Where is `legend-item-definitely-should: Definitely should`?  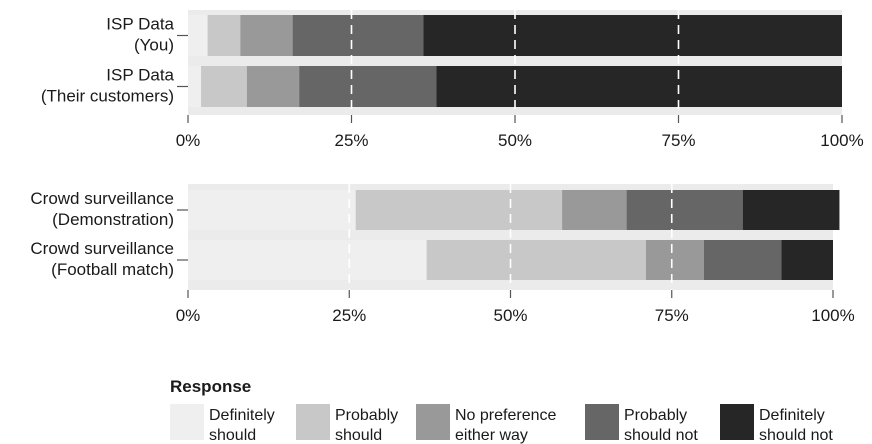
legend-item-definitely-should: Definitely should is located at coordinates (222, 424).